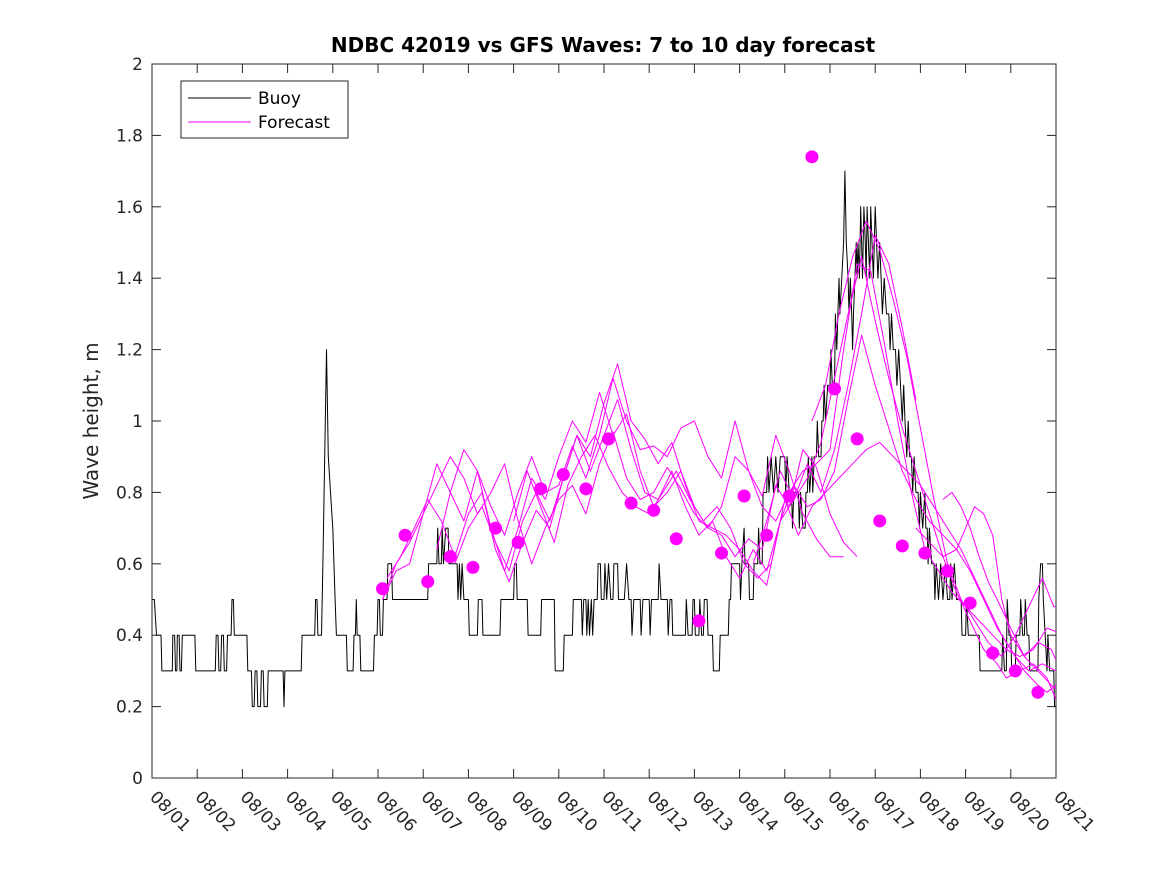 This screenshot has width=1167, height=875. Describe the element at coordinates (279, 99) in the screenshot. I see `legend-label-buoy: Buoy` at that location.